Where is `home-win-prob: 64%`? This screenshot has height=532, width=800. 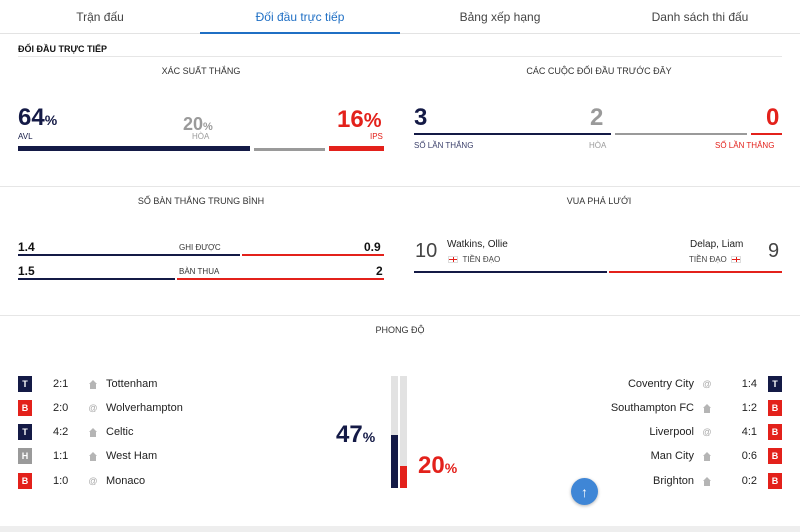
home-win-prob: 64% is located at coordinates (38, 117).